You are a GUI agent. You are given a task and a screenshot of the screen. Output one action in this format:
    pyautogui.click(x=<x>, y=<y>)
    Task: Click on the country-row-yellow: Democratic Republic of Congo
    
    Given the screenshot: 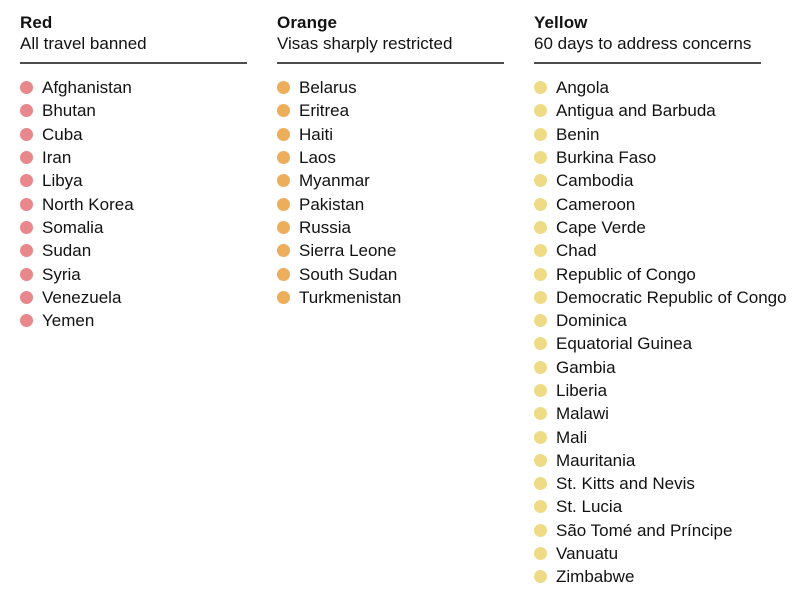 What is the action you would take?
    pyautogui.click(x=660, y=297)
    